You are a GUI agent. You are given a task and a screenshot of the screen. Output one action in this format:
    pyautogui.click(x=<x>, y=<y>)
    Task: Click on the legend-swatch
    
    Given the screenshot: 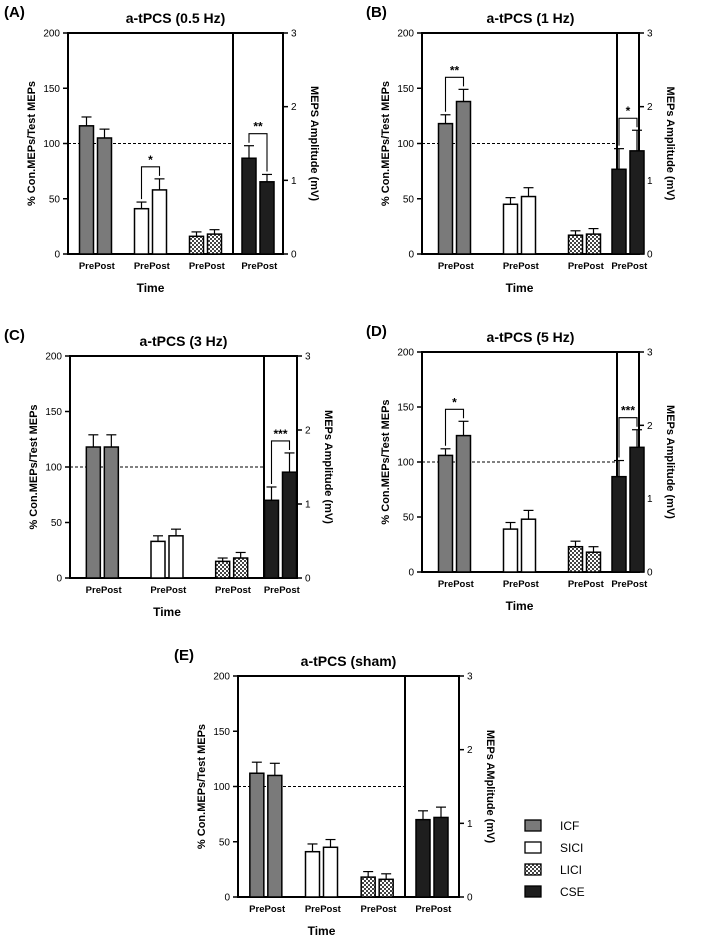 What is the action you would take?
    pyautogui.click(x=533, y=847)
    